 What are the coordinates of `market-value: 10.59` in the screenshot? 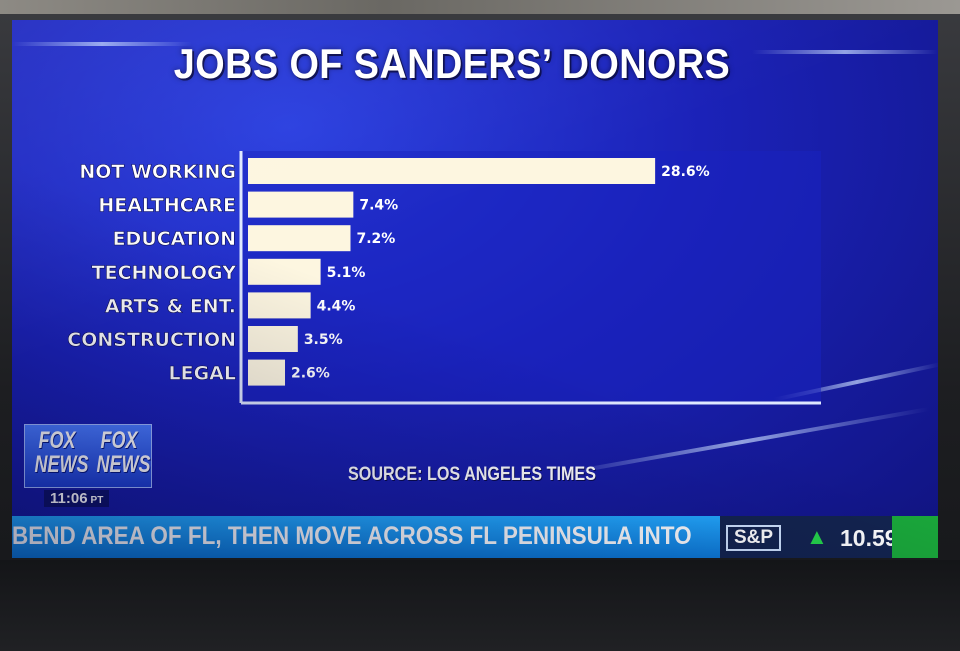 It's located at (869, 538).